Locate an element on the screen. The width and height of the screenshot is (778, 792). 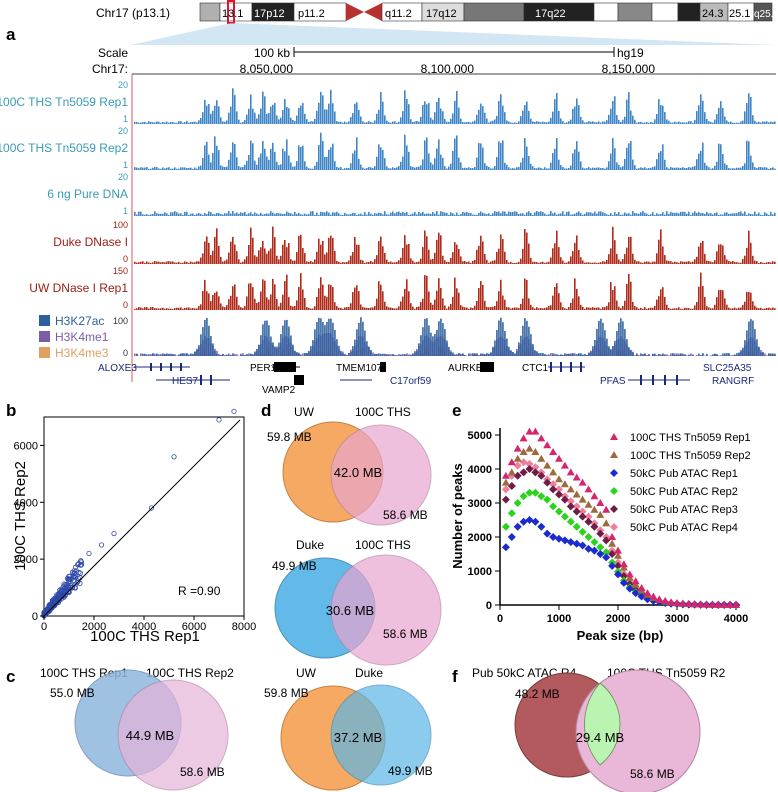
panel-d-label: d is located at coordinates (266, 410).